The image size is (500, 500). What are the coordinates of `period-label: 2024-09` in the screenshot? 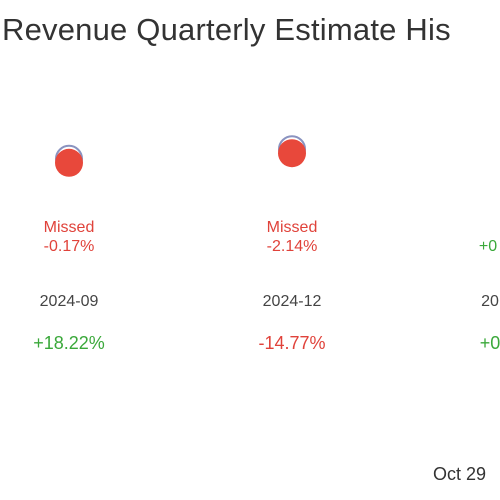 It's located at (69, 301).